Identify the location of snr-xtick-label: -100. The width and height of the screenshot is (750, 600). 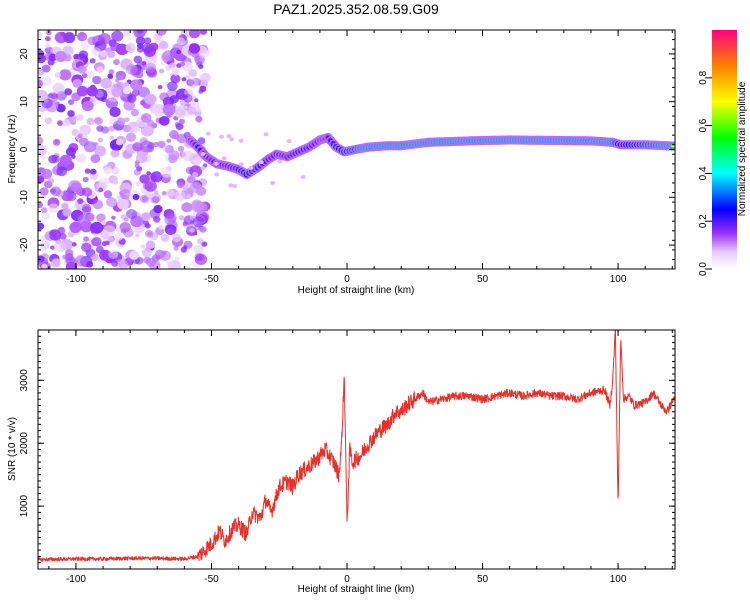
(76, 579).